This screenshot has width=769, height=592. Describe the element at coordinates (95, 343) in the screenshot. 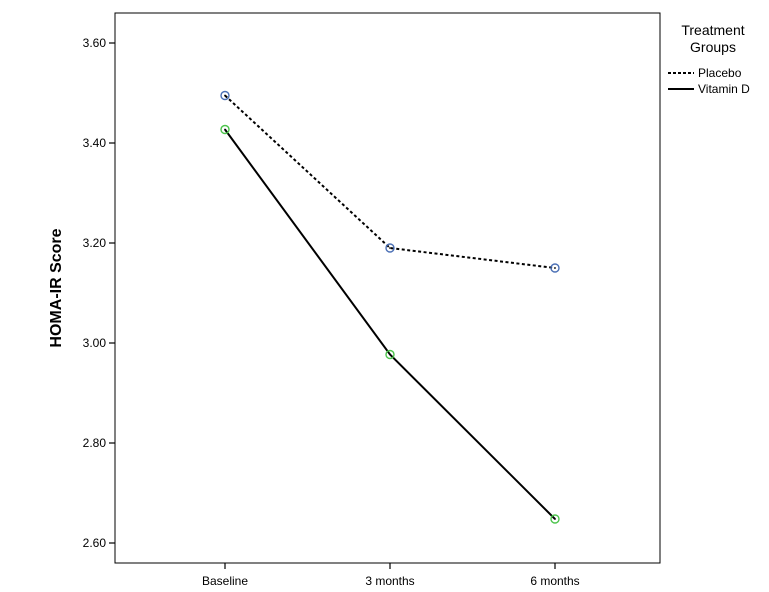

I see `y-tick-label: 3.00` at that location.